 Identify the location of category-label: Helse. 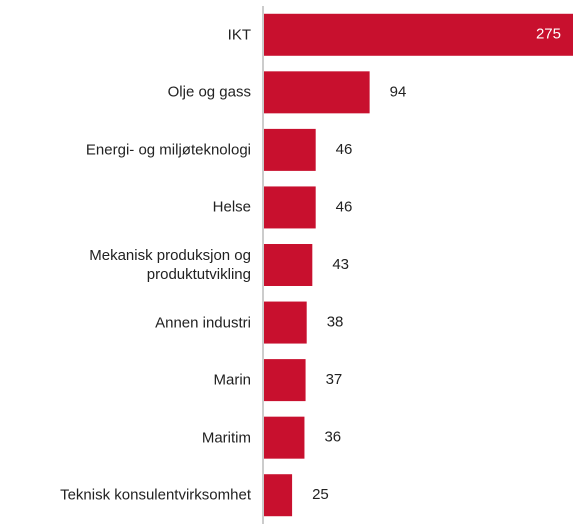
(231, 207).